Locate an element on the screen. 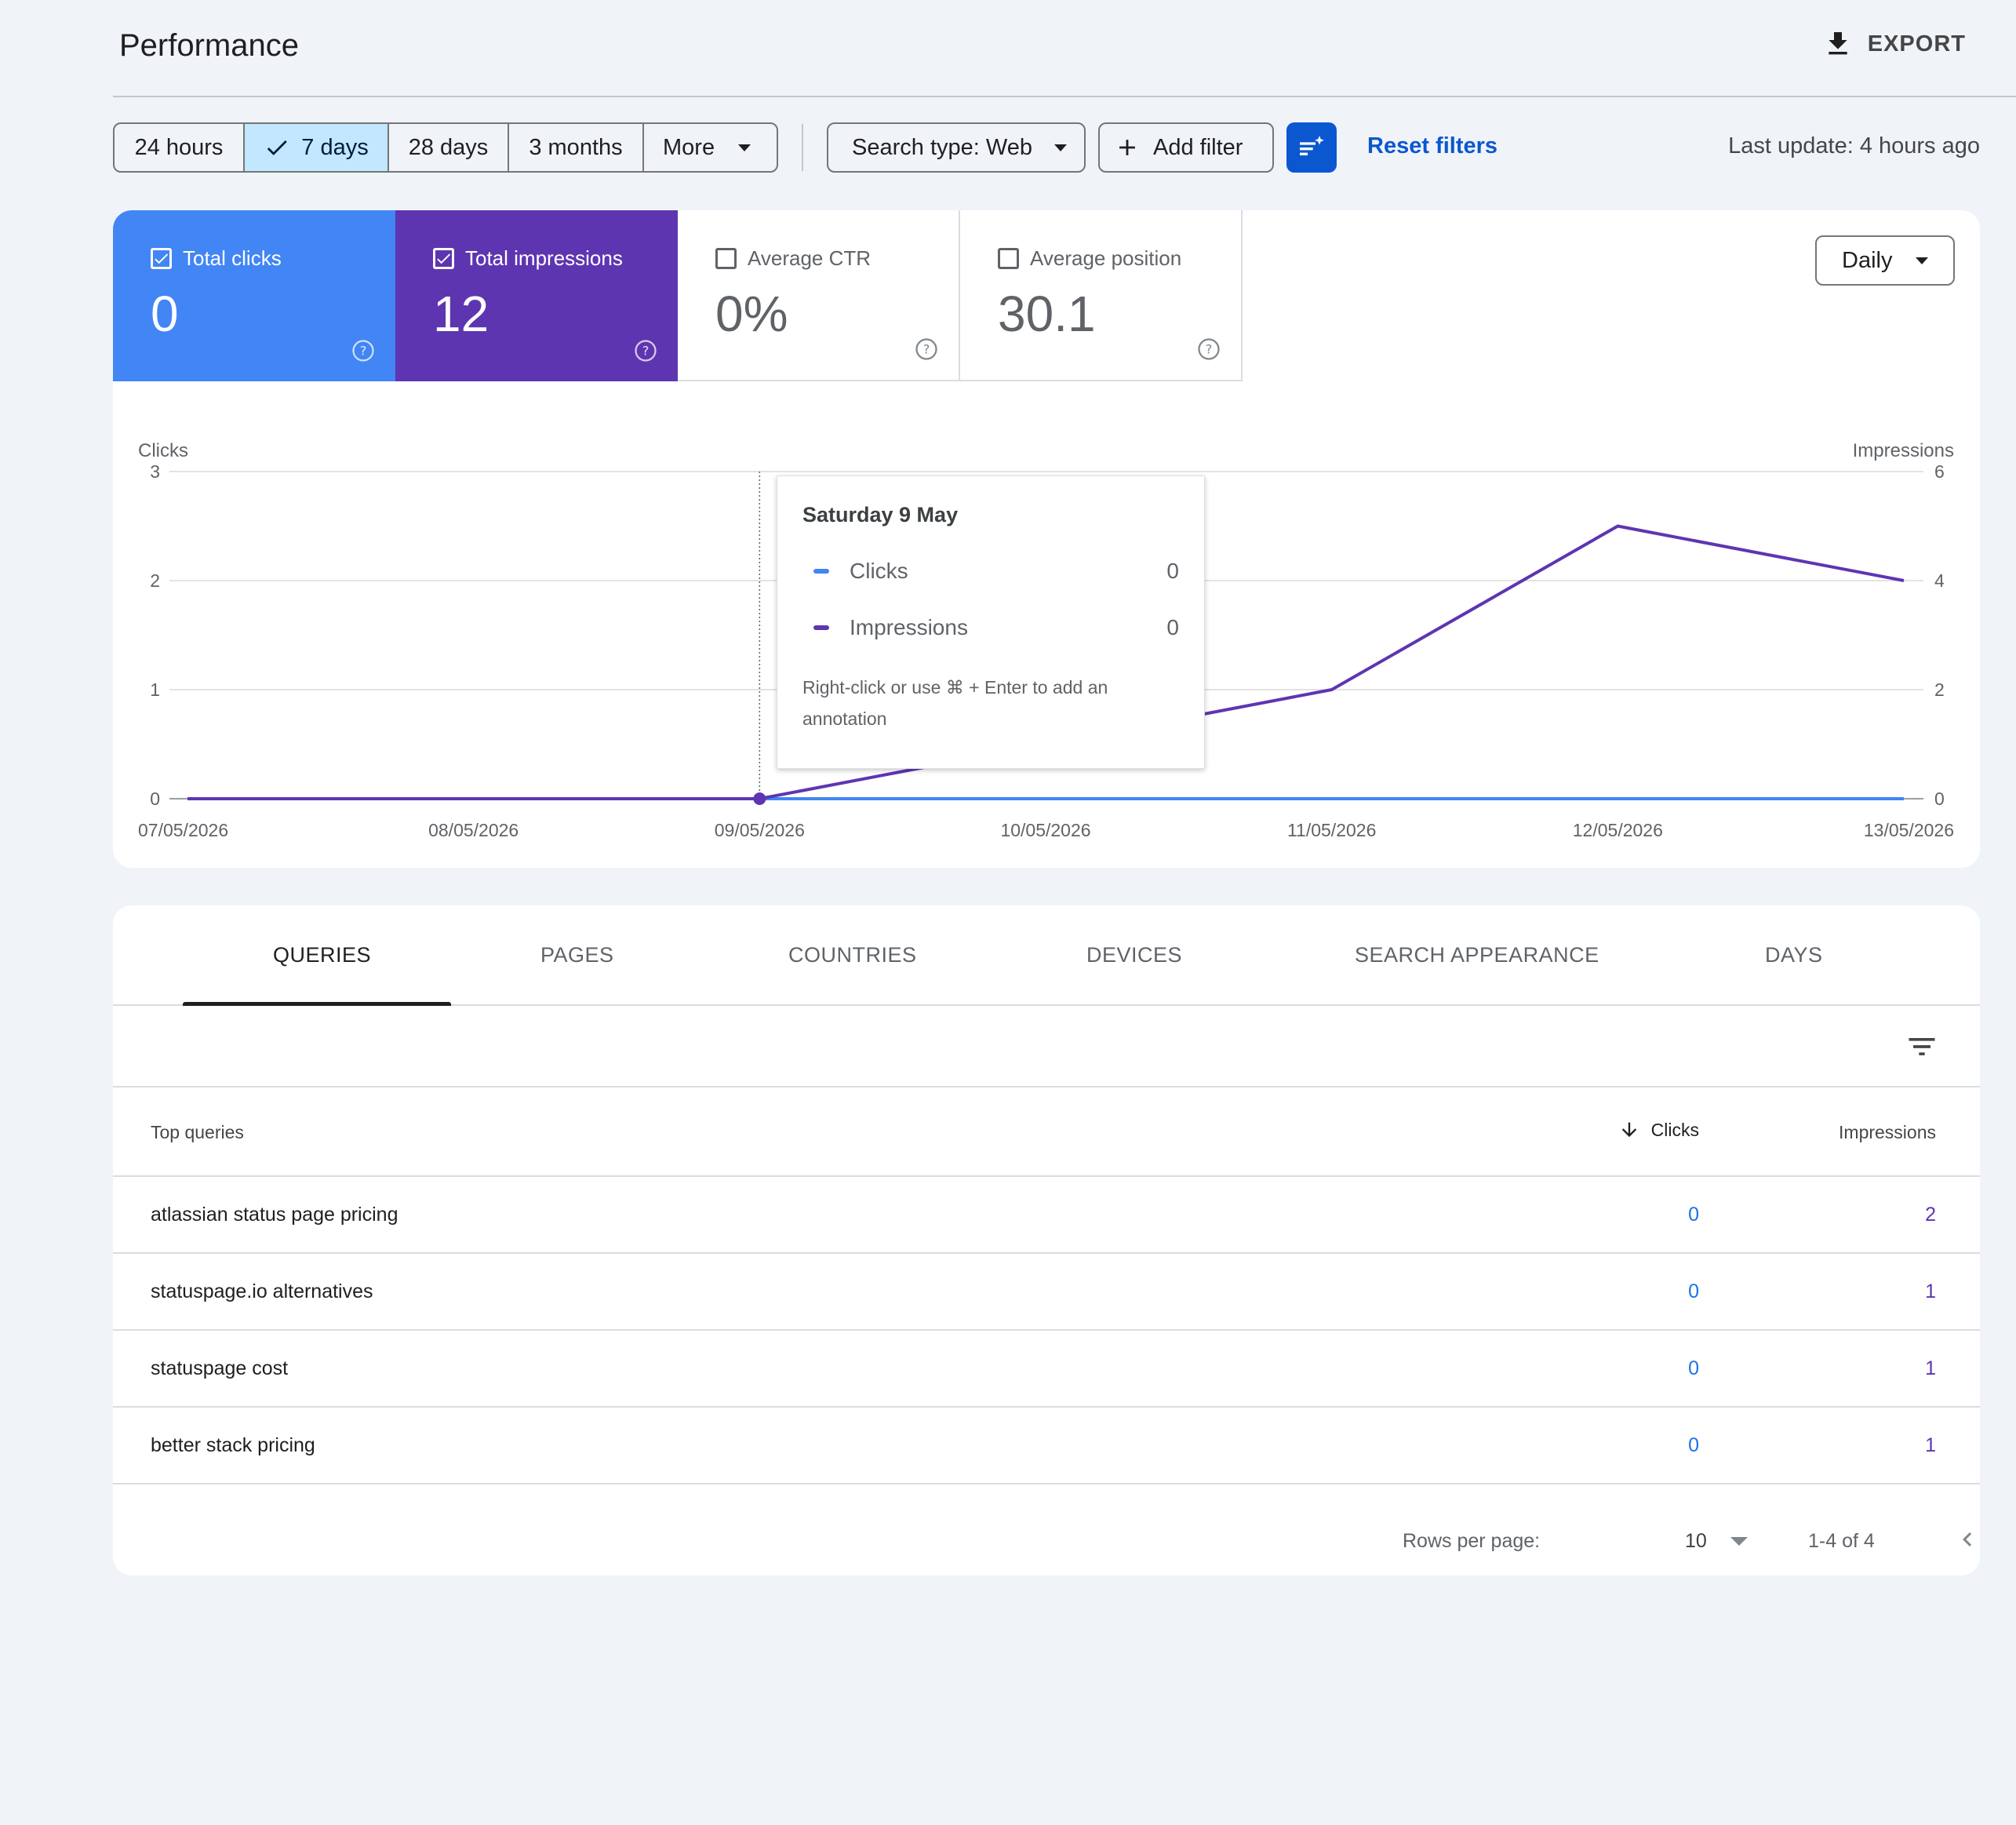  column-header-impressions: Impressions is located at coordinates (1887, 1132).